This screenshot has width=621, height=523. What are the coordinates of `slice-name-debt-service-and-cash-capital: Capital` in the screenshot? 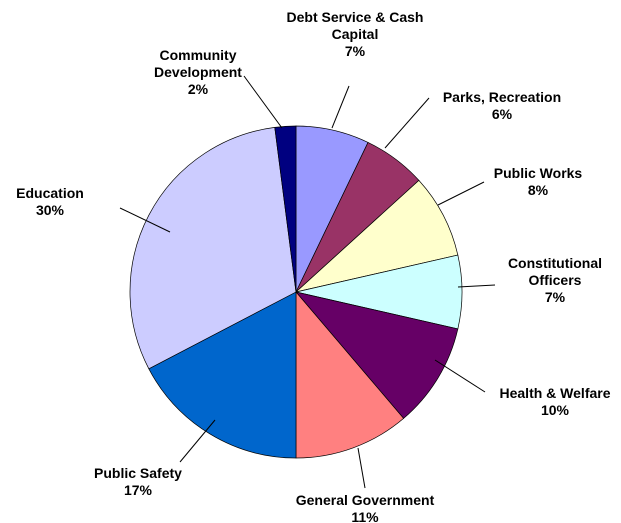 It's located at (355, 34).